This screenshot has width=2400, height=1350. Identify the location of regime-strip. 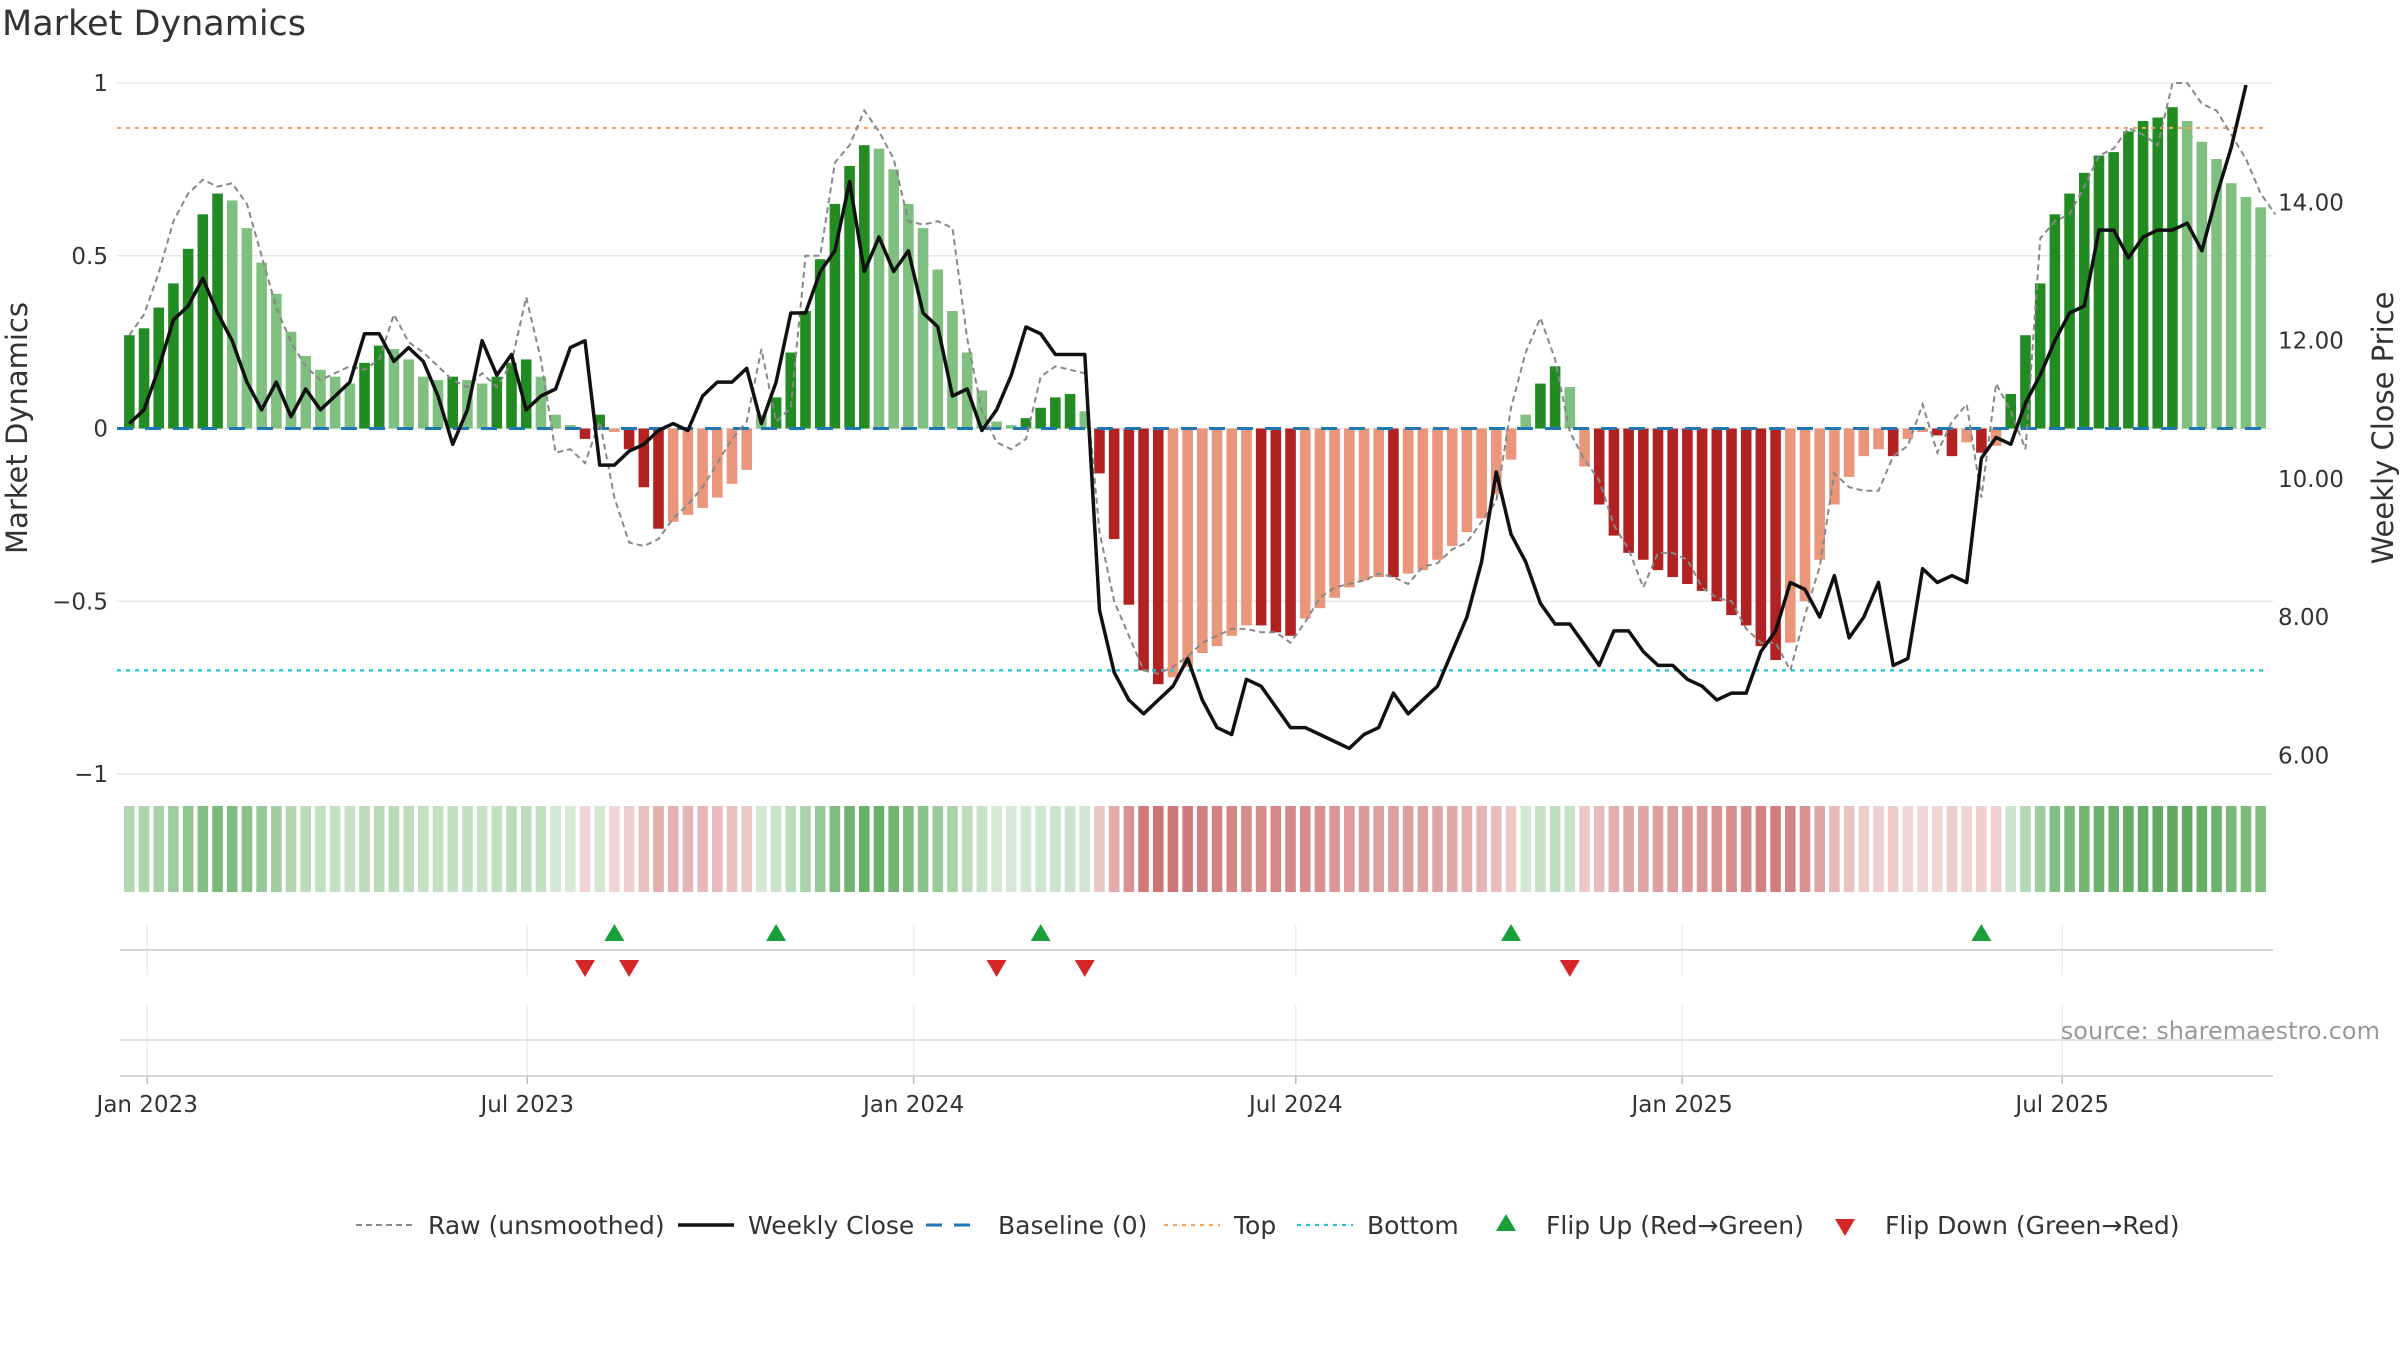
(1195, 849).